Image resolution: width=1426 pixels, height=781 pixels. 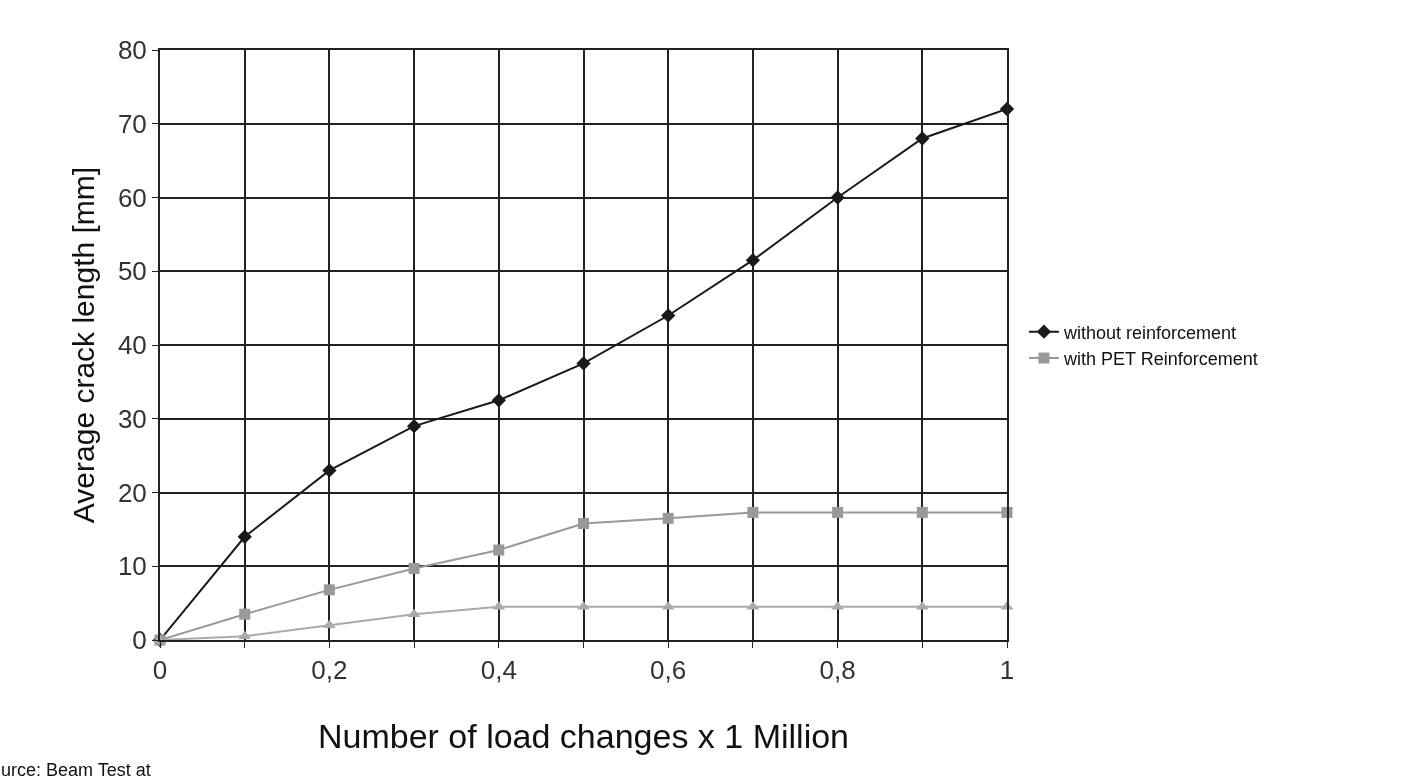 What do you see at coordinates (329, 670) in the screenshot?
I see `x-tick-label: 0,2` at bounding box center [329, 670].